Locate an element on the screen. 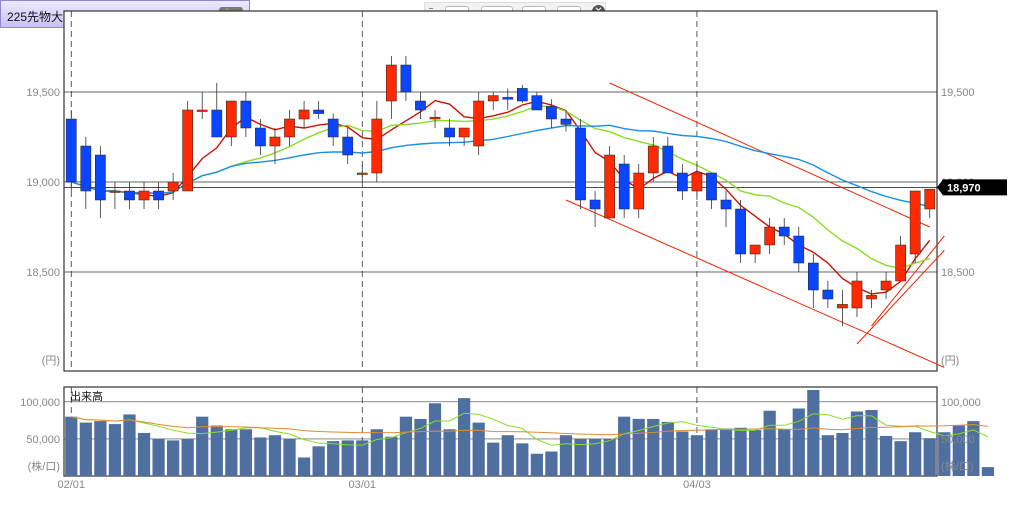 The width and height of the screenshot is (1011, 506). date-tick-label: 03/01 is located at coordinates (363, 485).